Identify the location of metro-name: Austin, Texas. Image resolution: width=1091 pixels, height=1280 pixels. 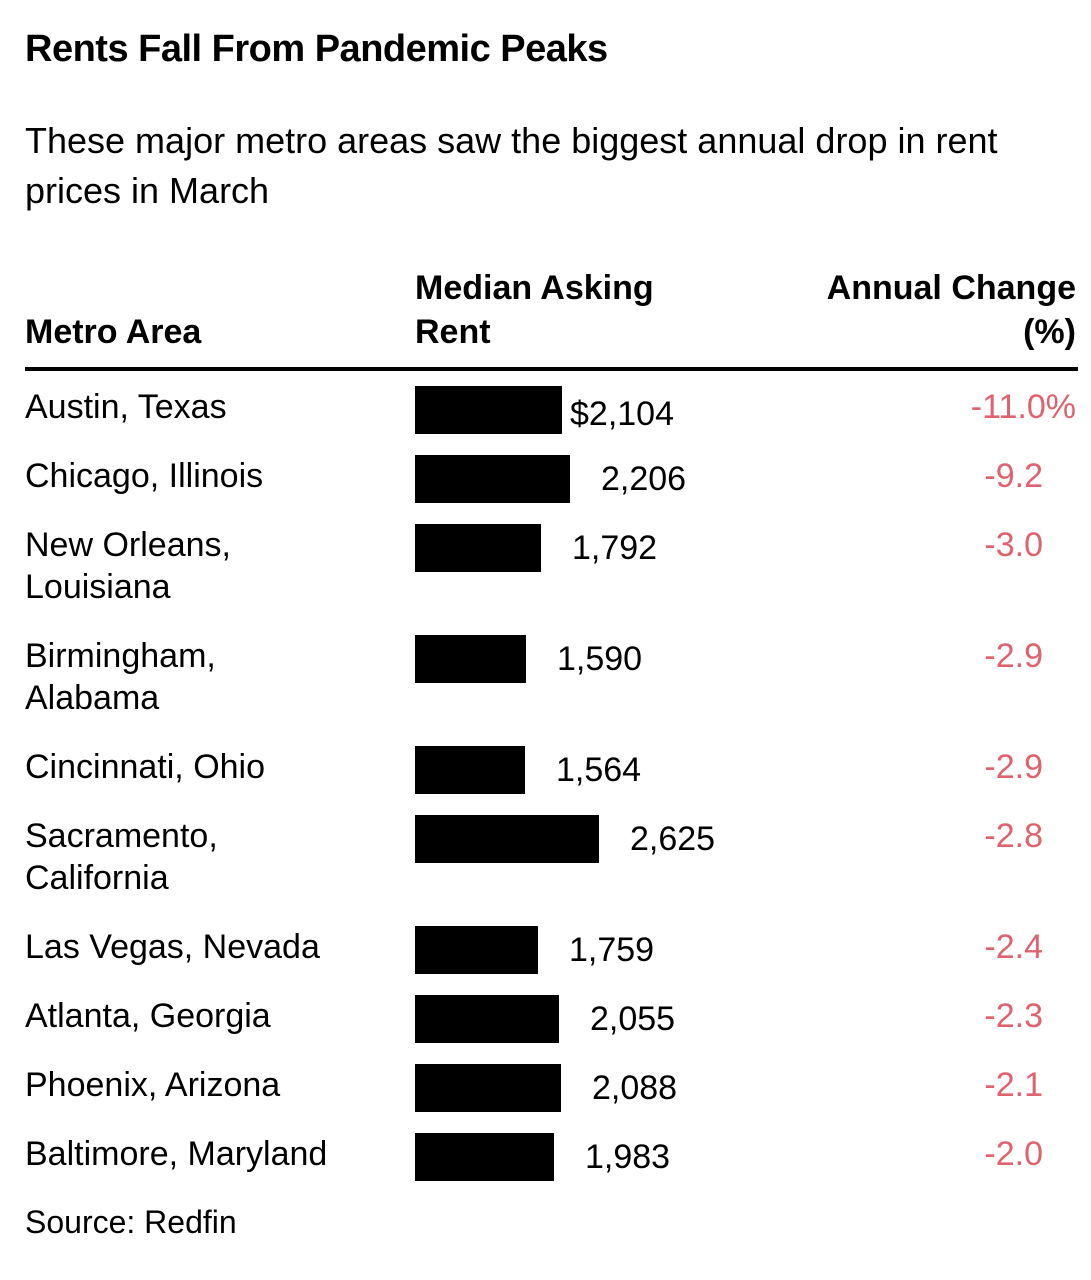
(210, 407).